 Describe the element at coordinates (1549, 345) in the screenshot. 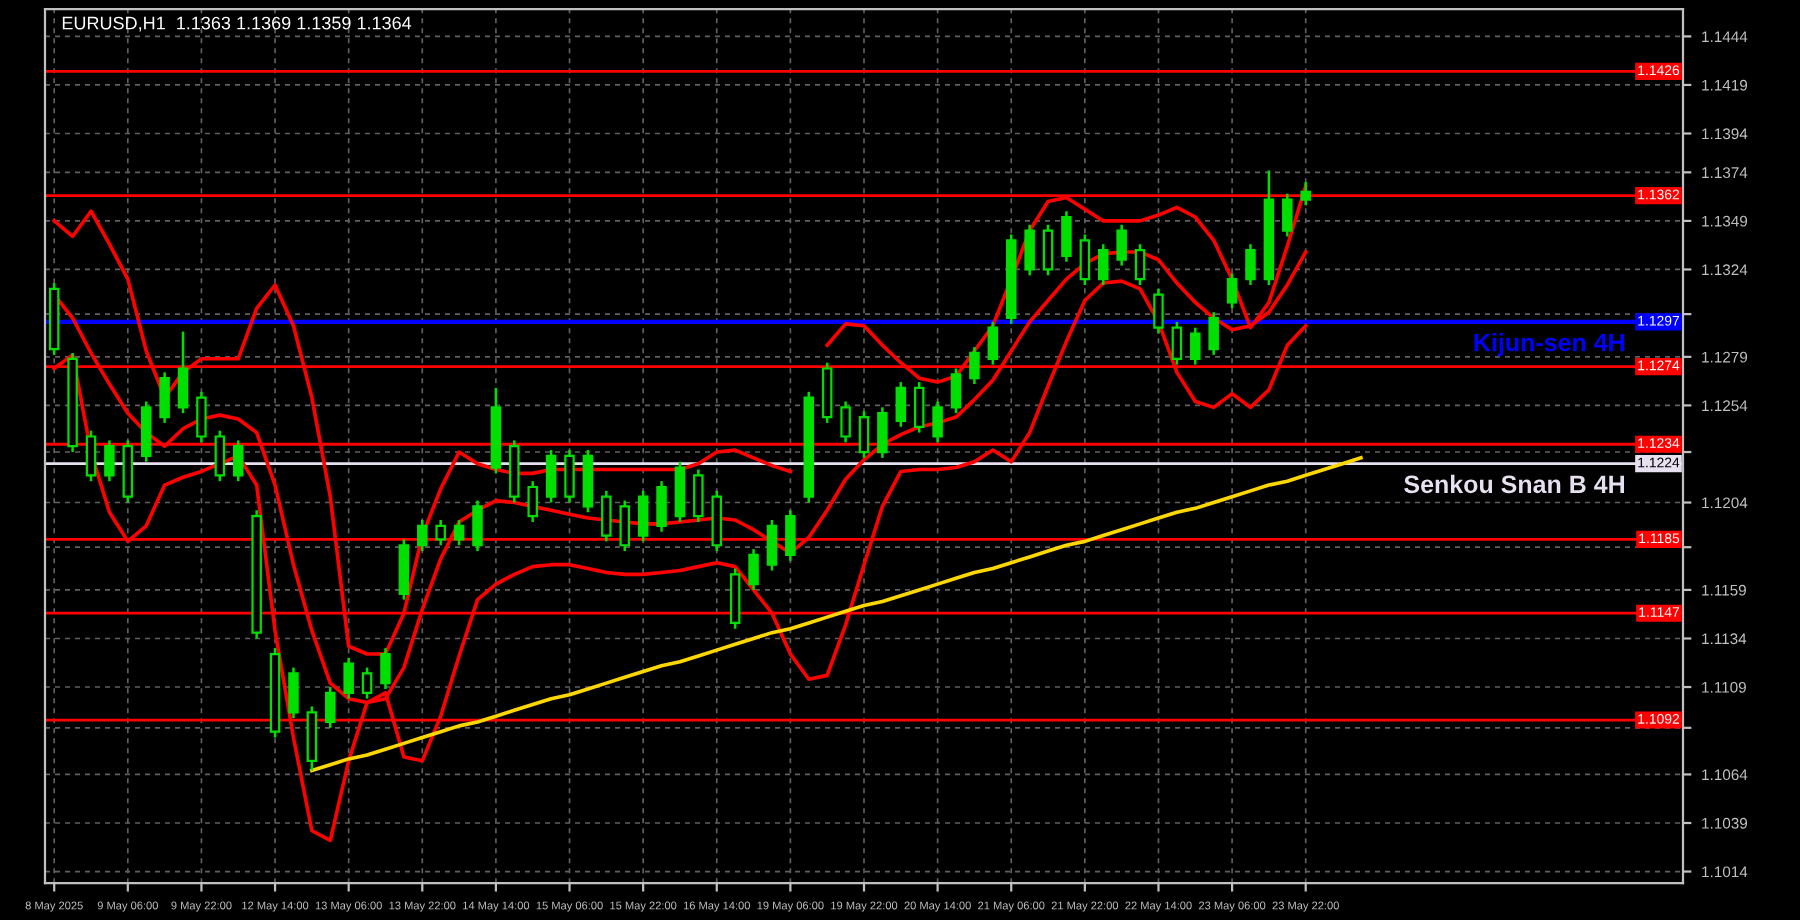

I see `annotation: Kijun-sen 4H` at that location.